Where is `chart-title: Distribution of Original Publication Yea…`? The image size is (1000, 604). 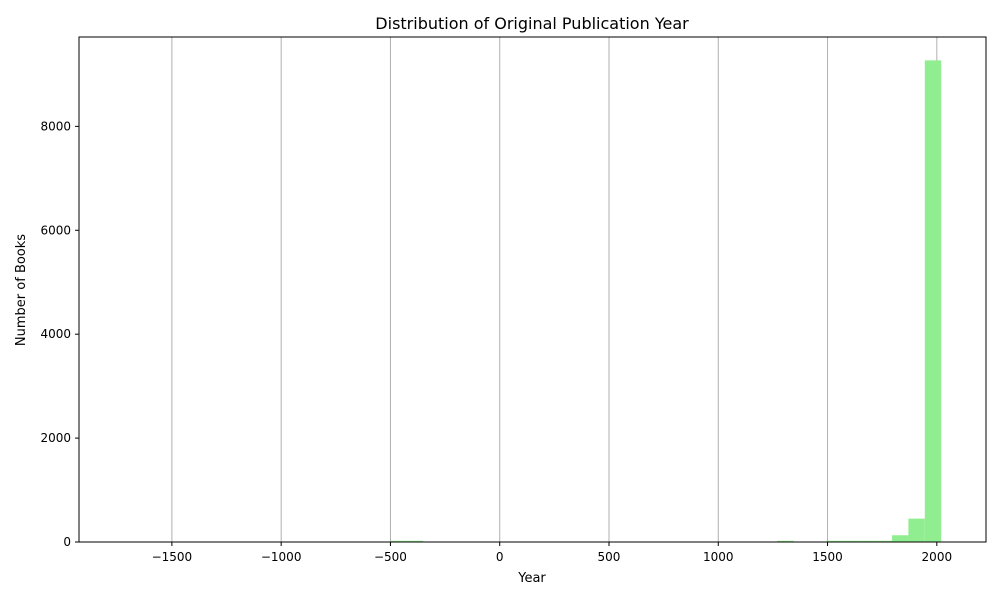 chart-title: Distribution of Original Publication Yea… is located at coordinates (532, 23).